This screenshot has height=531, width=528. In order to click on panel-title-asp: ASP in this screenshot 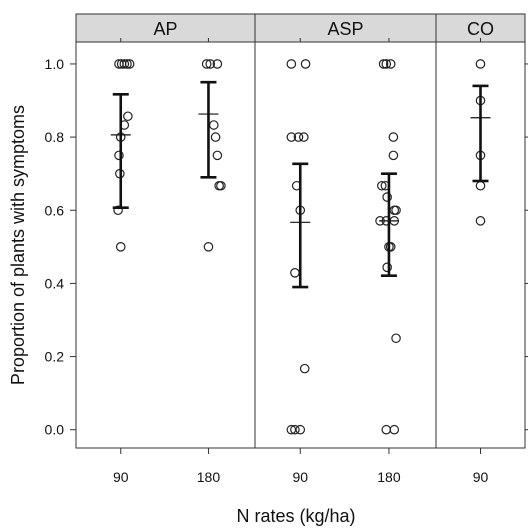, I will do `click(345, 29)`.